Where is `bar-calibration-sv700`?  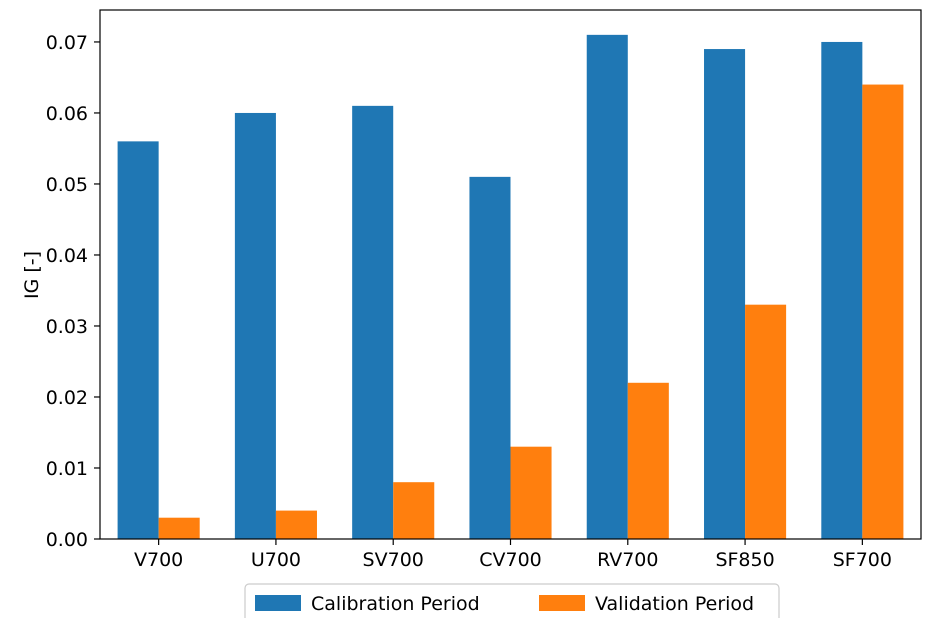 bar-calibration-sv700 is located at coordinates (373, 322).